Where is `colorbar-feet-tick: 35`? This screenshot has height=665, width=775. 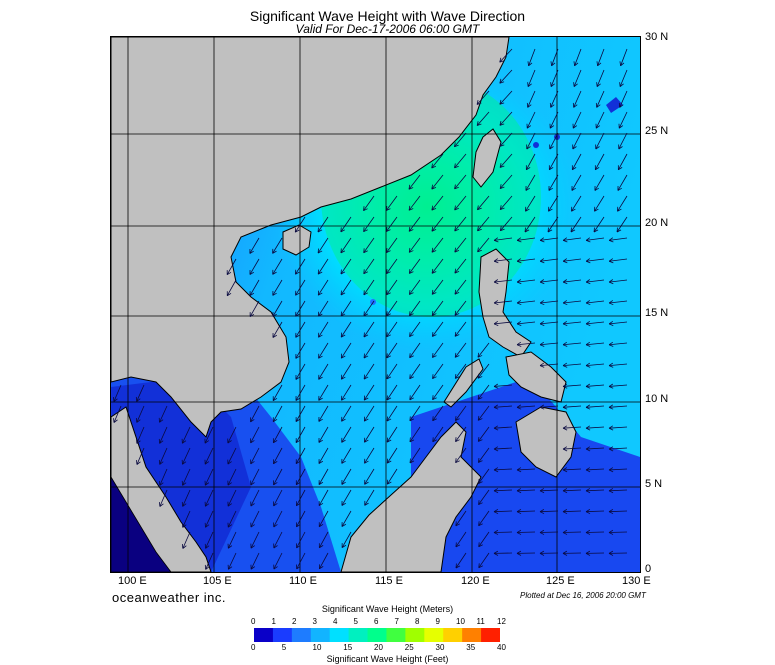
colorbar-feet-tick: 35 is located at coordinates (471, 647).